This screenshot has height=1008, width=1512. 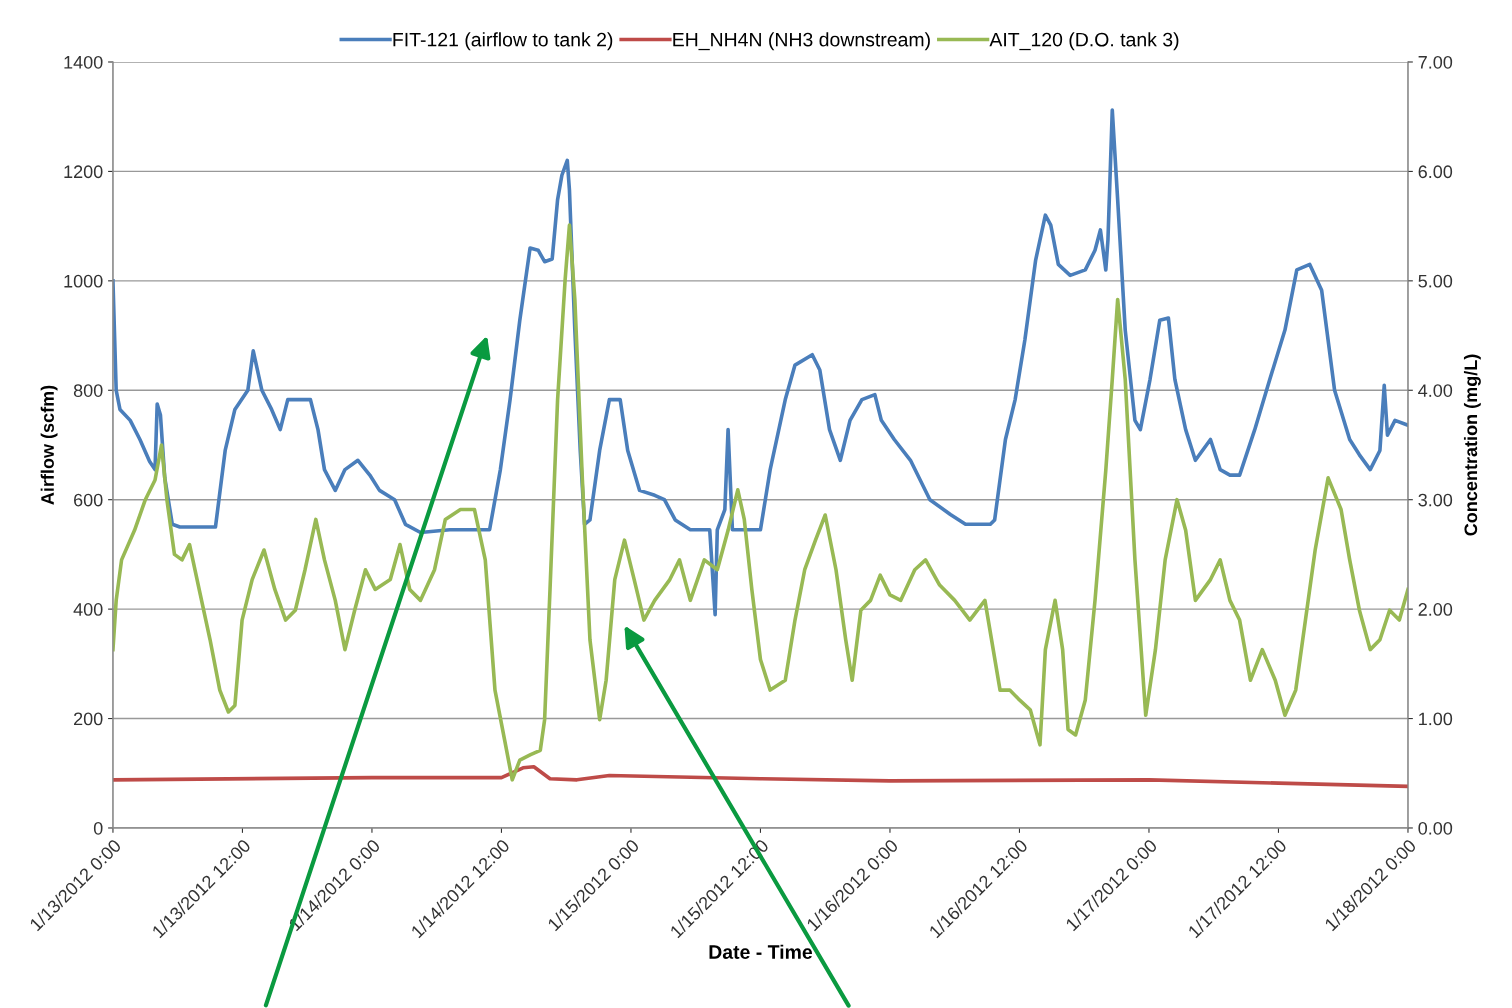 I want to click on line-series, so click(x=760, y=776).